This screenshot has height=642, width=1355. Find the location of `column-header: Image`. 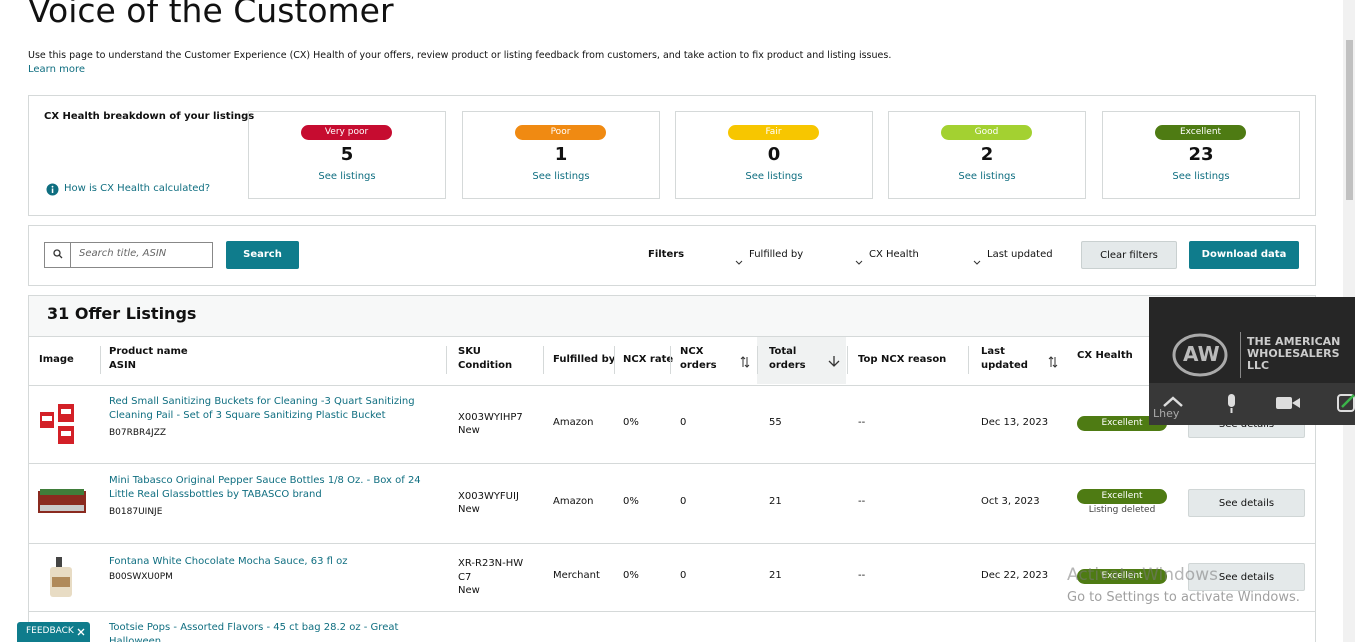

column-header: Image is located at coordinates (56, 359).